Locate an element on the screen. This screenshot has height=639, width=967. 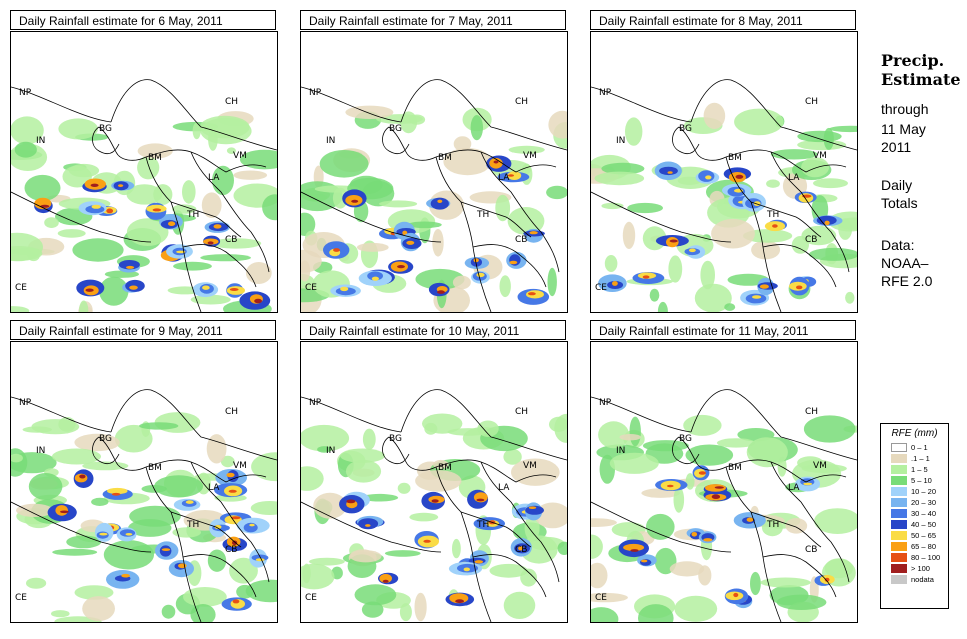
country-label: TH is located at coordinates (192, 215).